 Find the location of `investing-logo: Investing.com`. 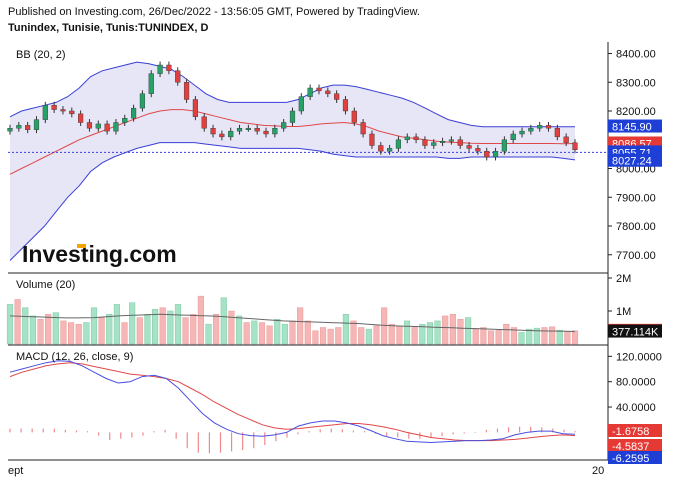

investing-logo: Investing.com is located at coordinates (99, 254).